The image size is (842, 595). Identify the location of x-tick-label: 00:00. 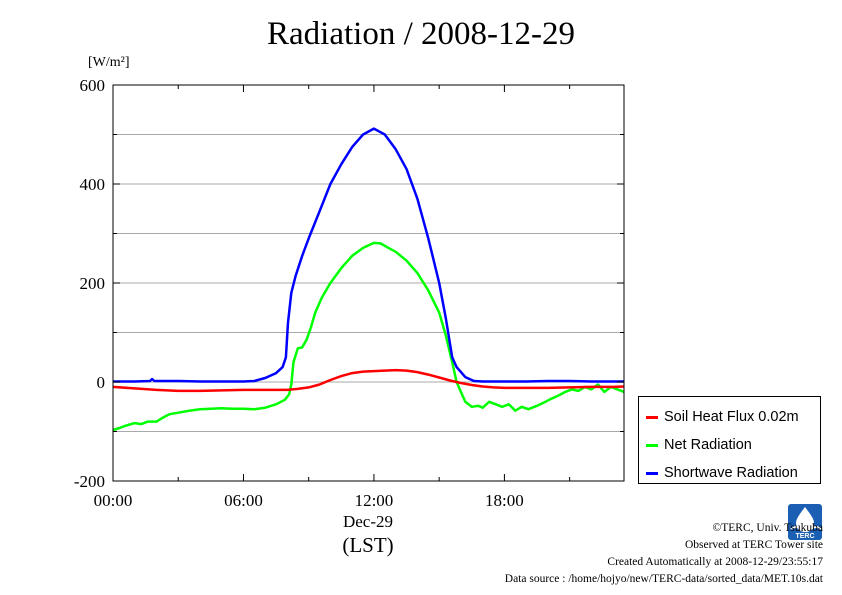
(113, 500).